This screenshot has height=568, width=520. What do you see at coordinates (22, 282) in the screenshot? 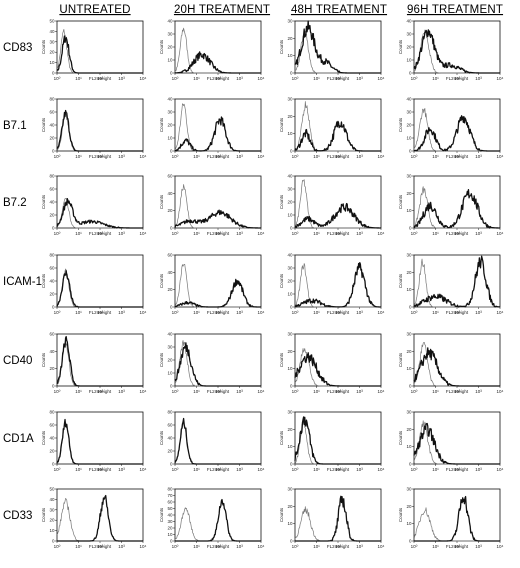
I see `row-label: ICAM-1` at bounding box center [22, 282].